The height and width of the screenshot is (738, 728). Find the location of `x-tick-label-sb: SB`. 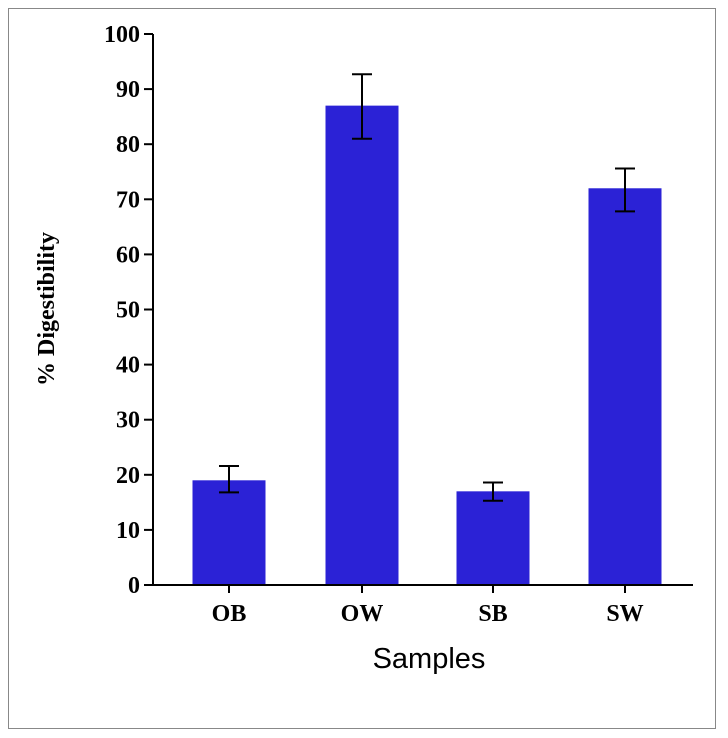

x-tick-label-sb: SB is located at coordinates (492, 614).